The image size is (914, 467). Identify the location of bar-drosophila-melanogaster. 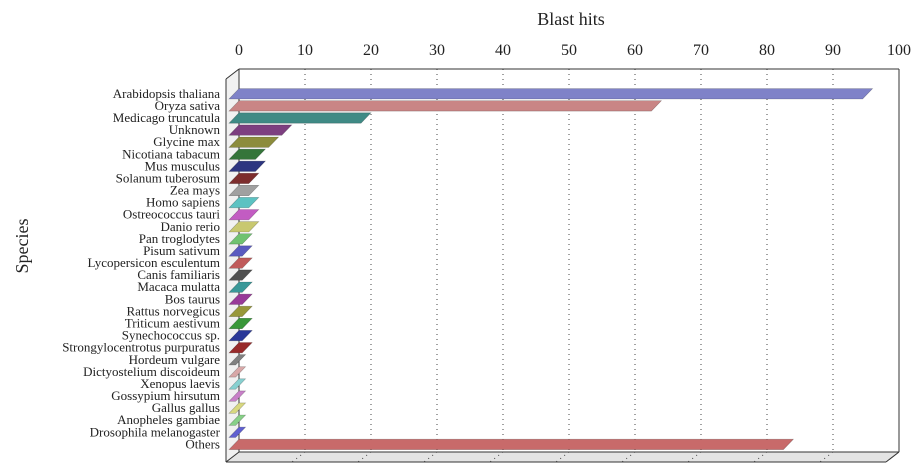
(237, 432).